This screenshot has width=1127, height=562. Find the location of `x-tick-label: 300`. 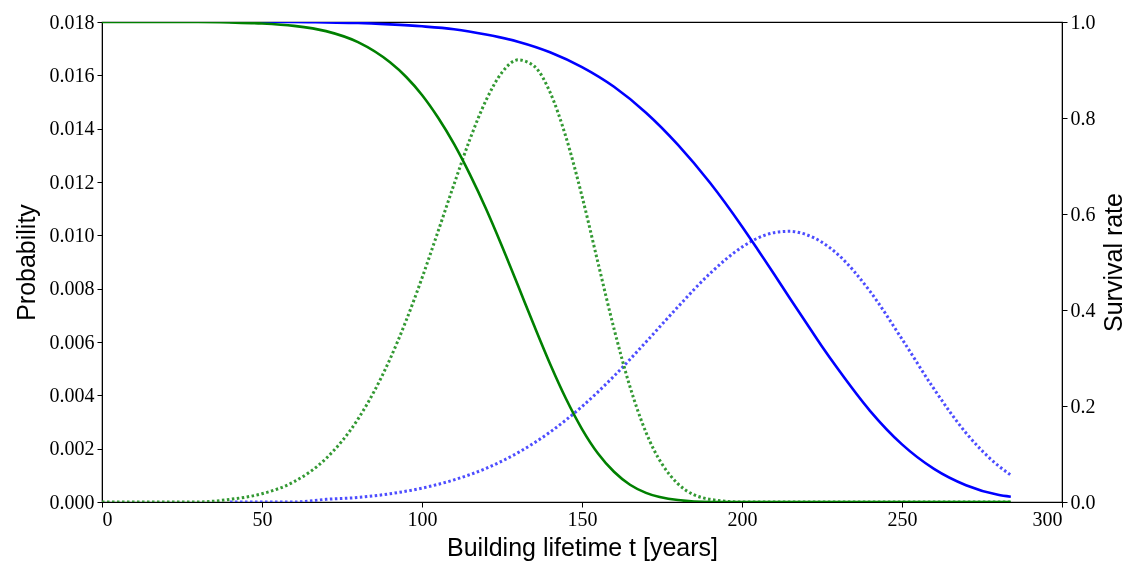

x-tick-label: 300 is located at coordinates (1047, 518).